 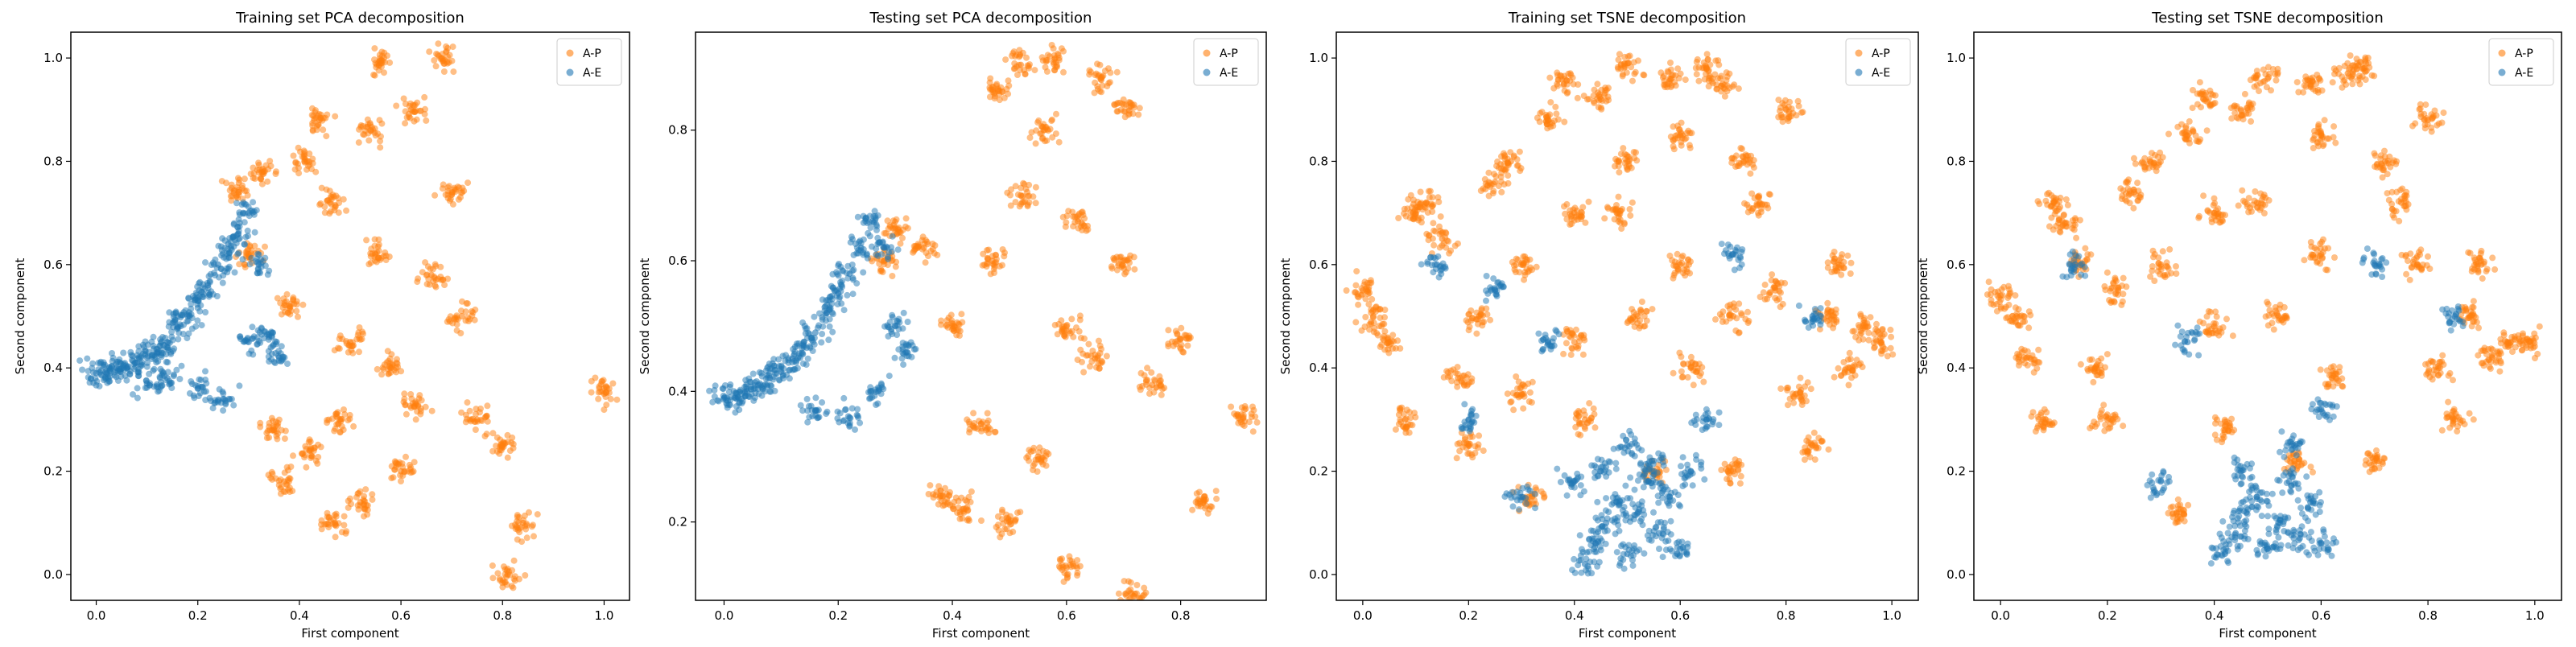 What do you see at coordinates (677, 391) in the screenshot?
I see `y-tick-label: 0.4` at bounding box center [677, 391].